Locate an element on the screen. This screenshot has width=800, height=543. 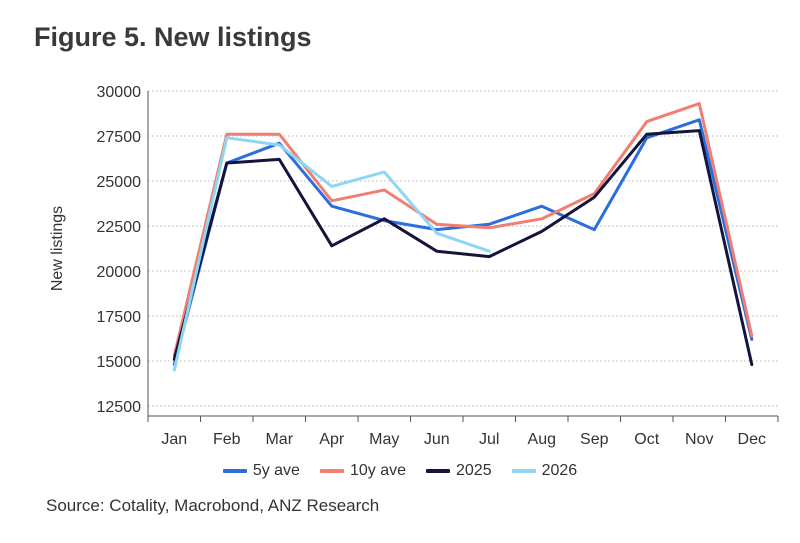
legend-item-5y-ave: 5y ave is located at coordinates (261, 471).